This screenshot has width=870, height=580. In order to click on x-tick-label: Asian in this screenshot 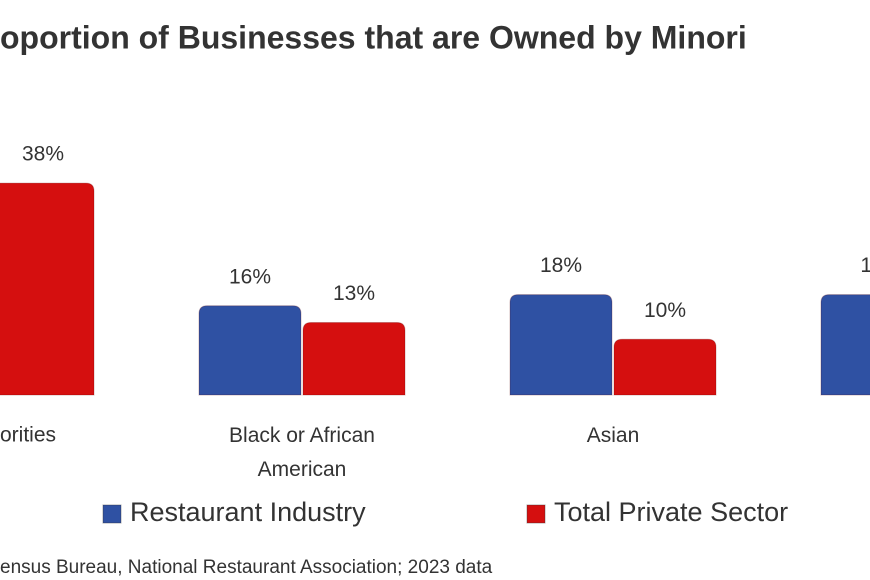, I will do `click(613, 435)`.